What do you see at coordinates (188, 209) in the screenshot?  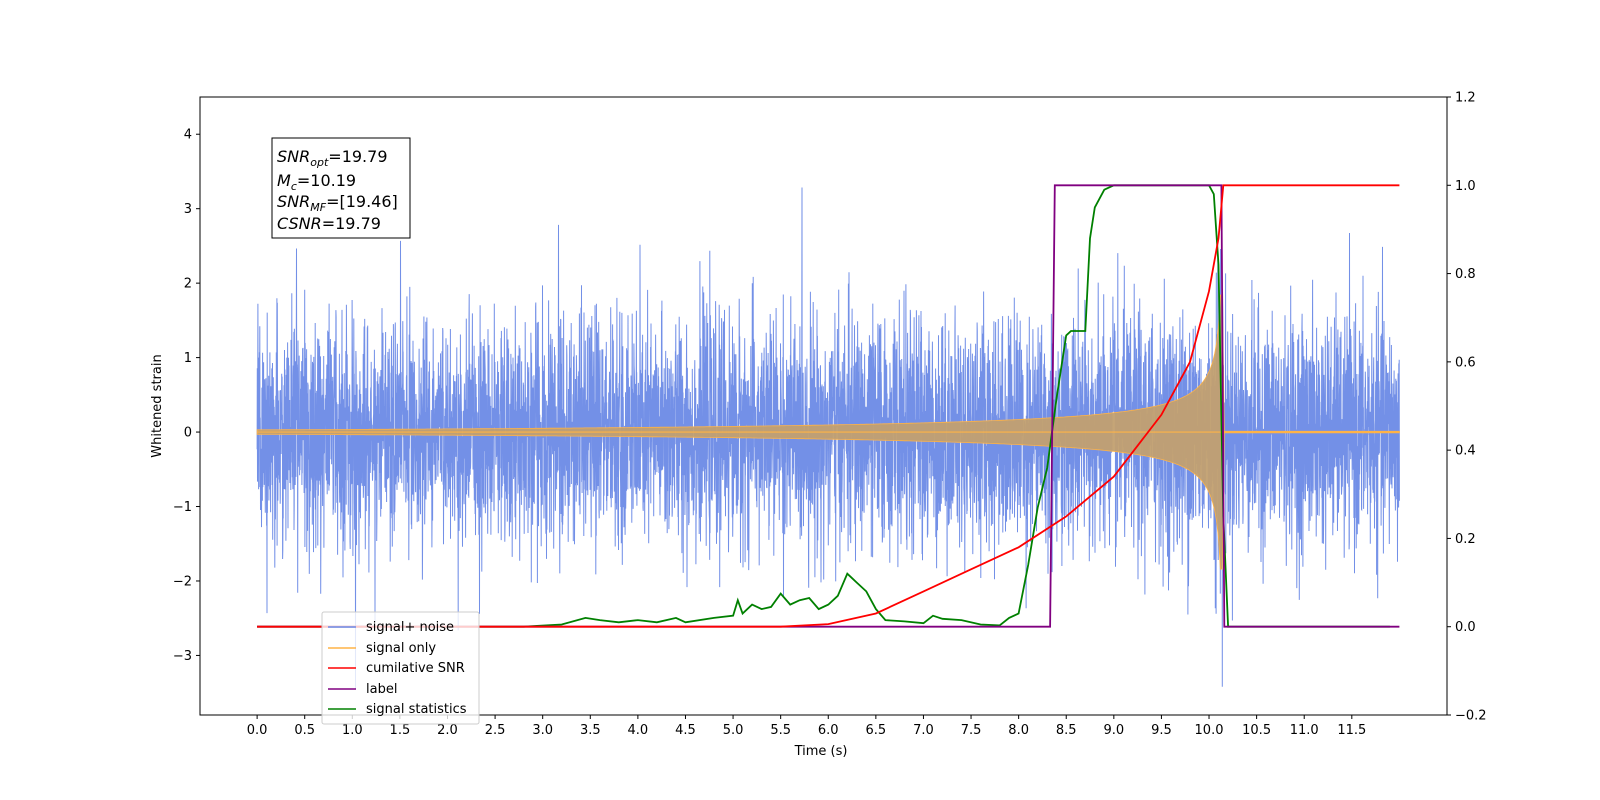 I see `y-tick-label: 3` at bounding box center [188, 209].